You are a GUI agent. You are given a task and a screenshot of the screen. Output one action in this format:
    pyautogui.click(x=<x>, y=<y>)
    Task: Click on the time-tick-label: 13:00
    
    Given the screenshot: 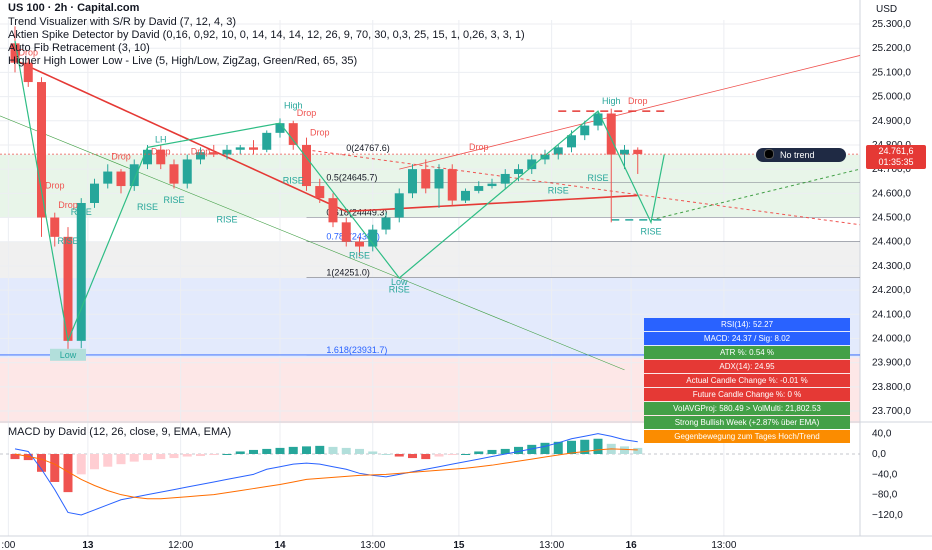 What is the action you would take?
    pyautogui.click(x=551, y=545)
    